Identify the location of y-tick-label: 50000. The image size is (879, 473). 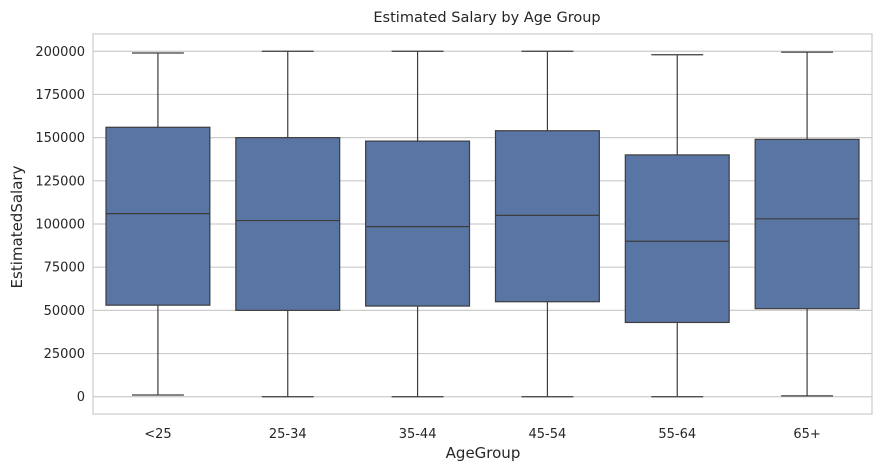
(64, 311).